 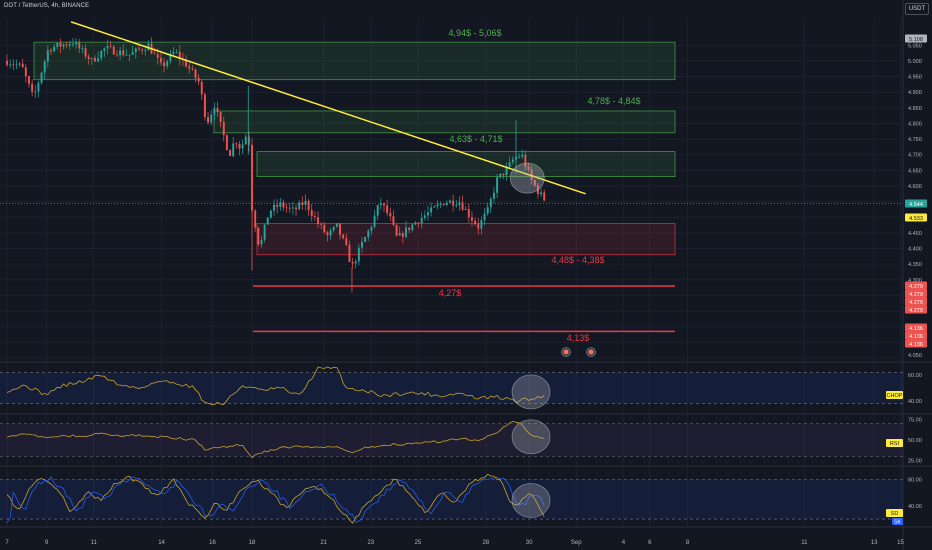 What do you see at coordinates (370, 543) in the screenshot?
I see `x-tick-label: 23` at bounding box center [370, 543].